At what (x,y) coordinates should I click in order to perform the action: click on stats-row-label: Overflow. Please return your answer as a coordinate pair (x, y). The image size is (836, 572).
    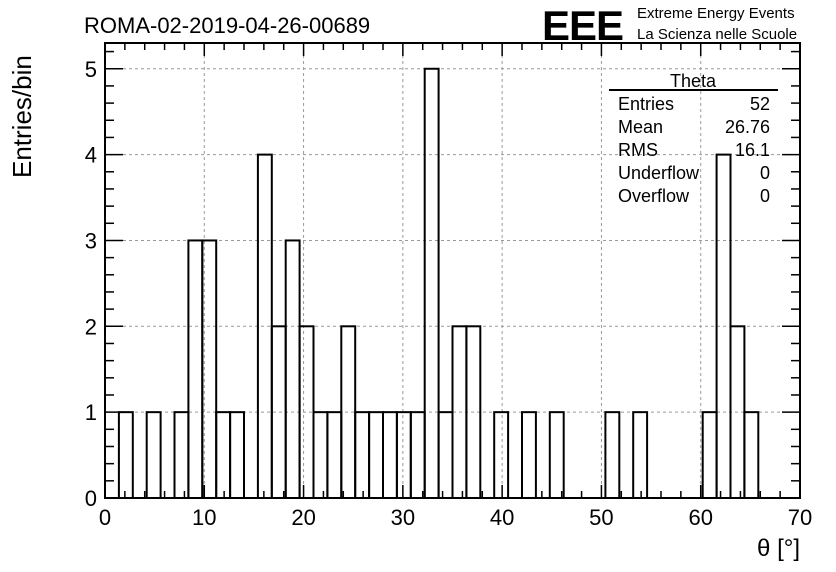
    Looking at the image, I should click on (654, 196).